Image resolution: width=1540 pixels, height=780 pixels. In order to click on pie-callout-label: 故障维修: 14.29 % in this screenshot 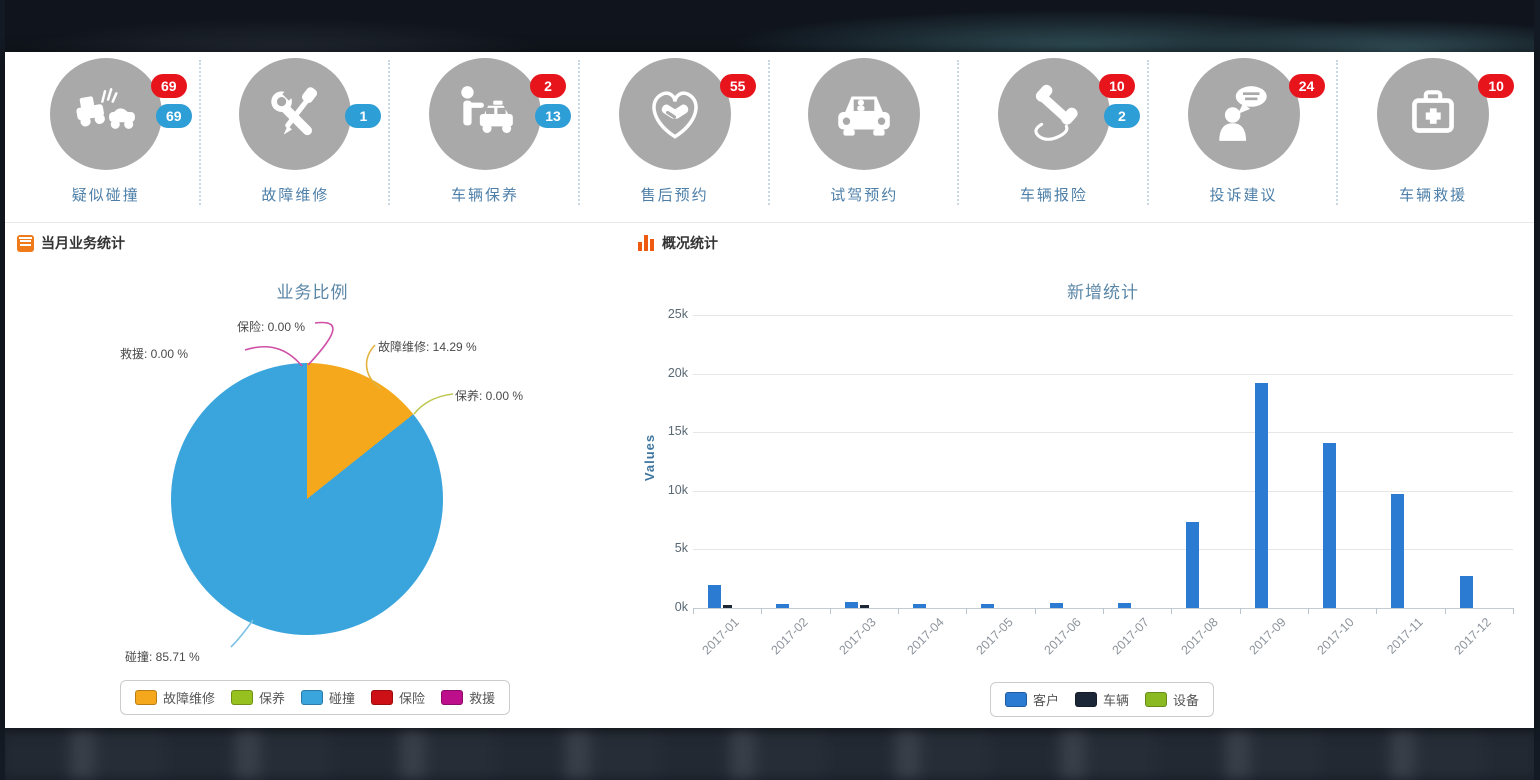, I will do `click(427, 347)`.